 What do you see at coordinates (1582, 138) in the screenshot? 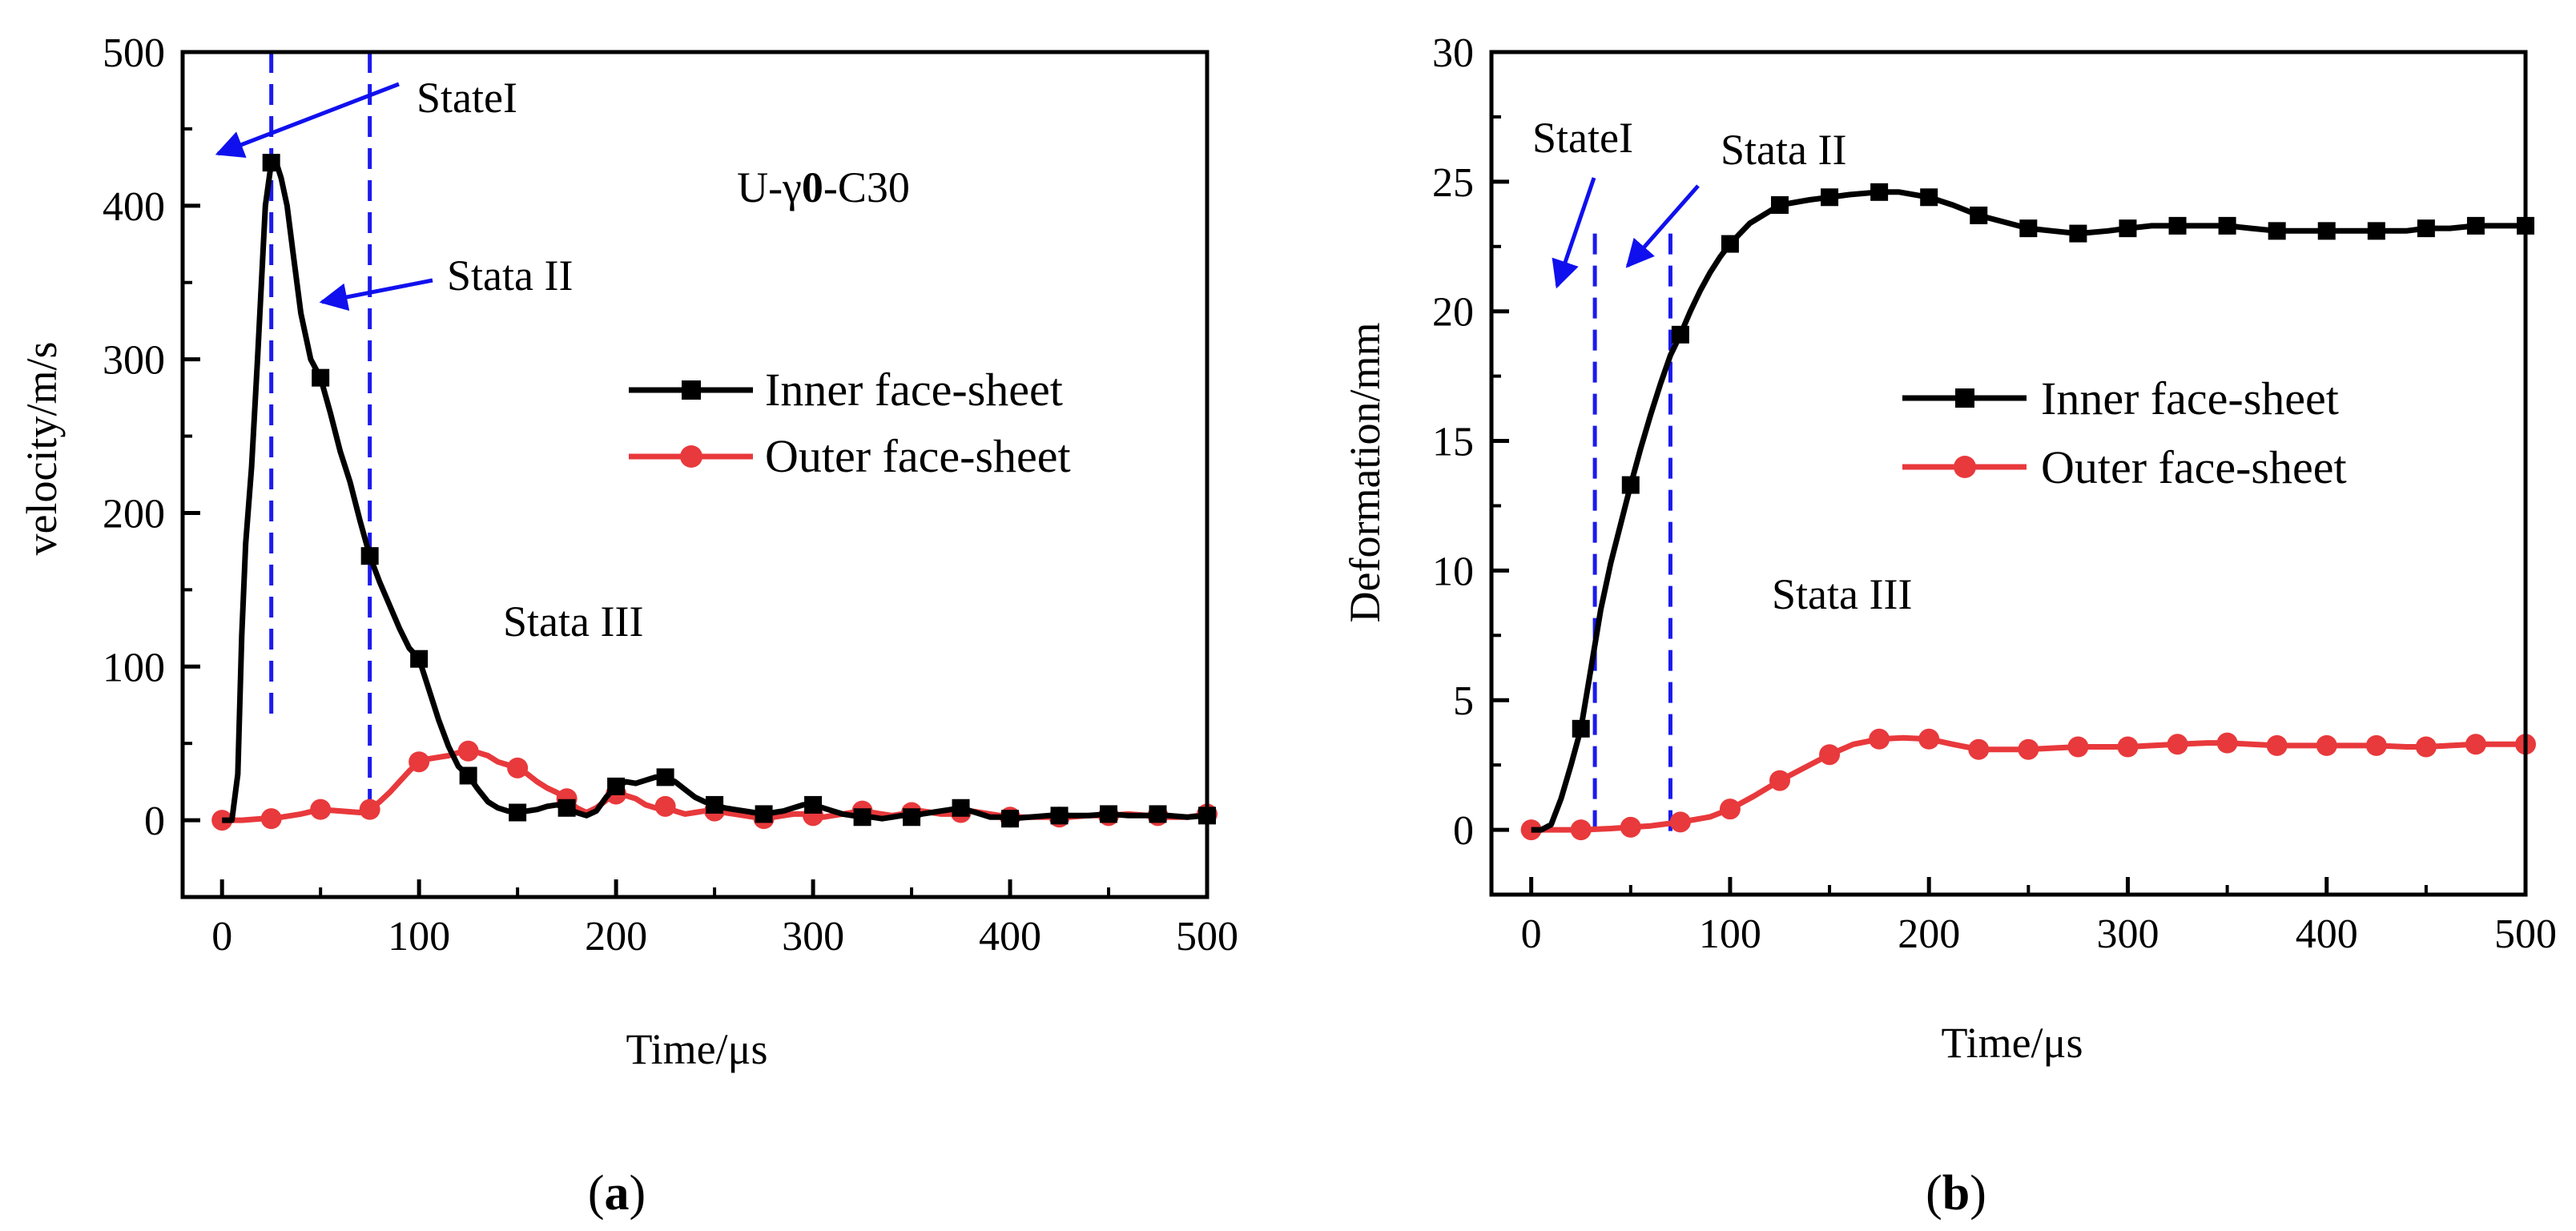
I see `panel-b-annotation-state1: StateI` at bounding box center [1582, 138].